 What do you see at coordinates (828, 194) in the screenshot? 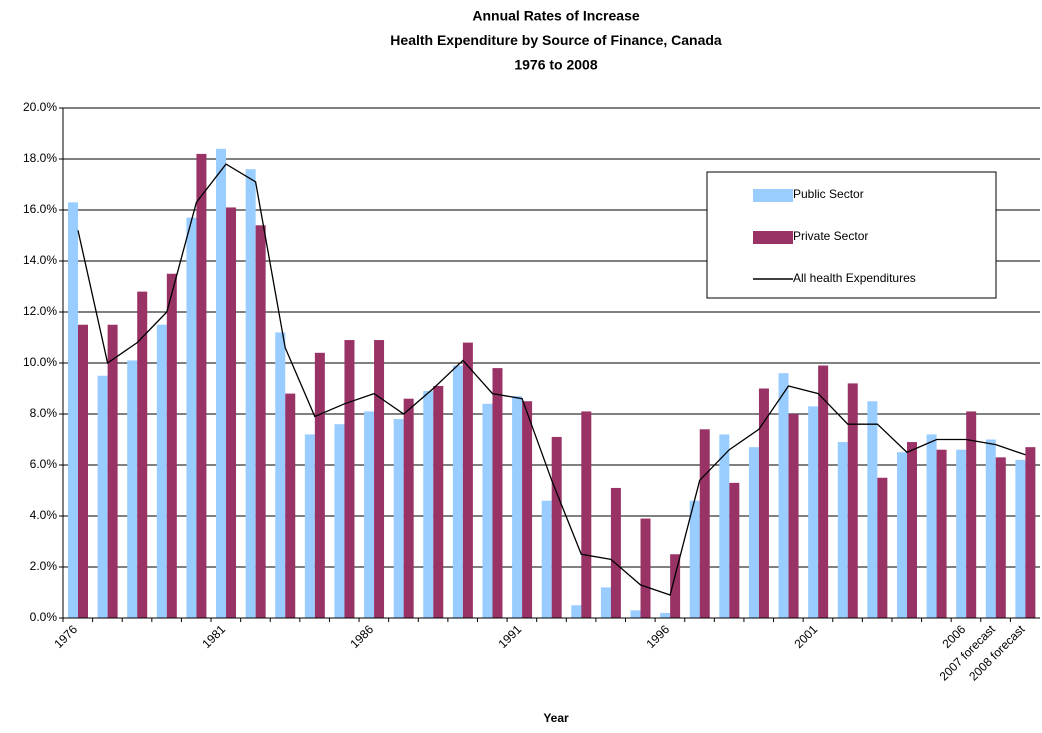
I see `legend-label: Public Sector` at bounding box center [828, 194].